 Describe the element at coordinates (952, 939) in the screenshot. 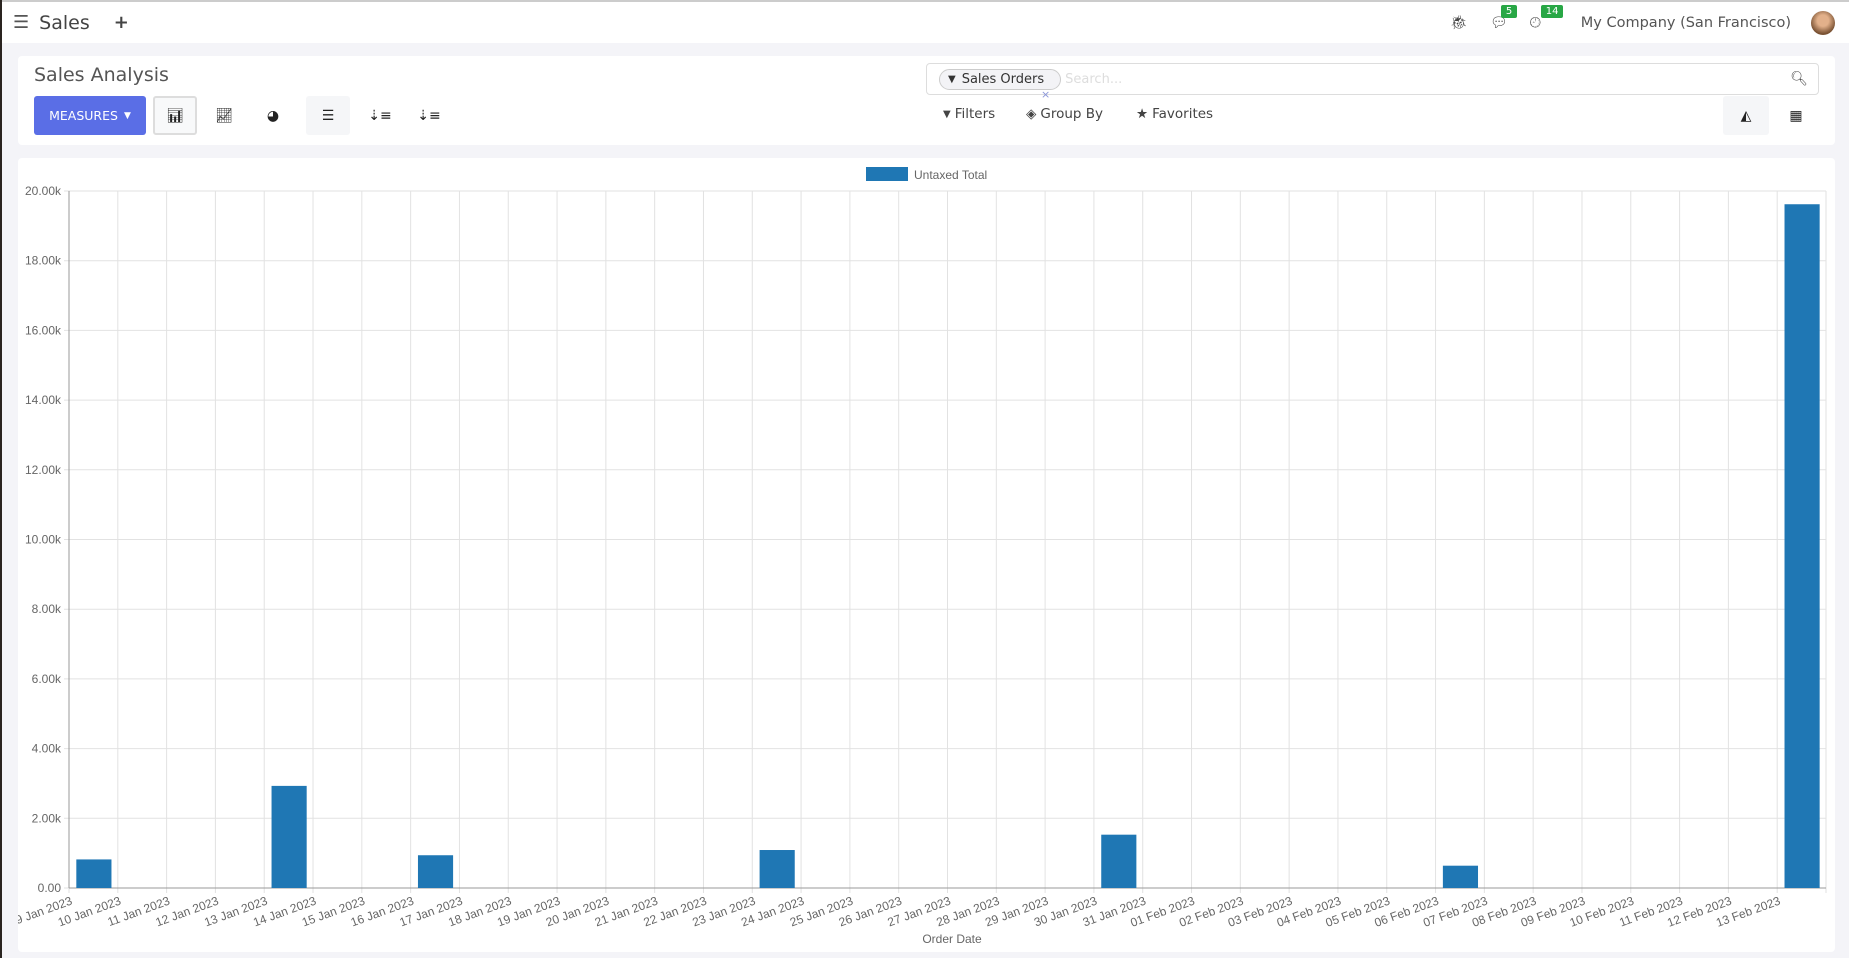

I see `x-axis-title: Order Date` at that location.